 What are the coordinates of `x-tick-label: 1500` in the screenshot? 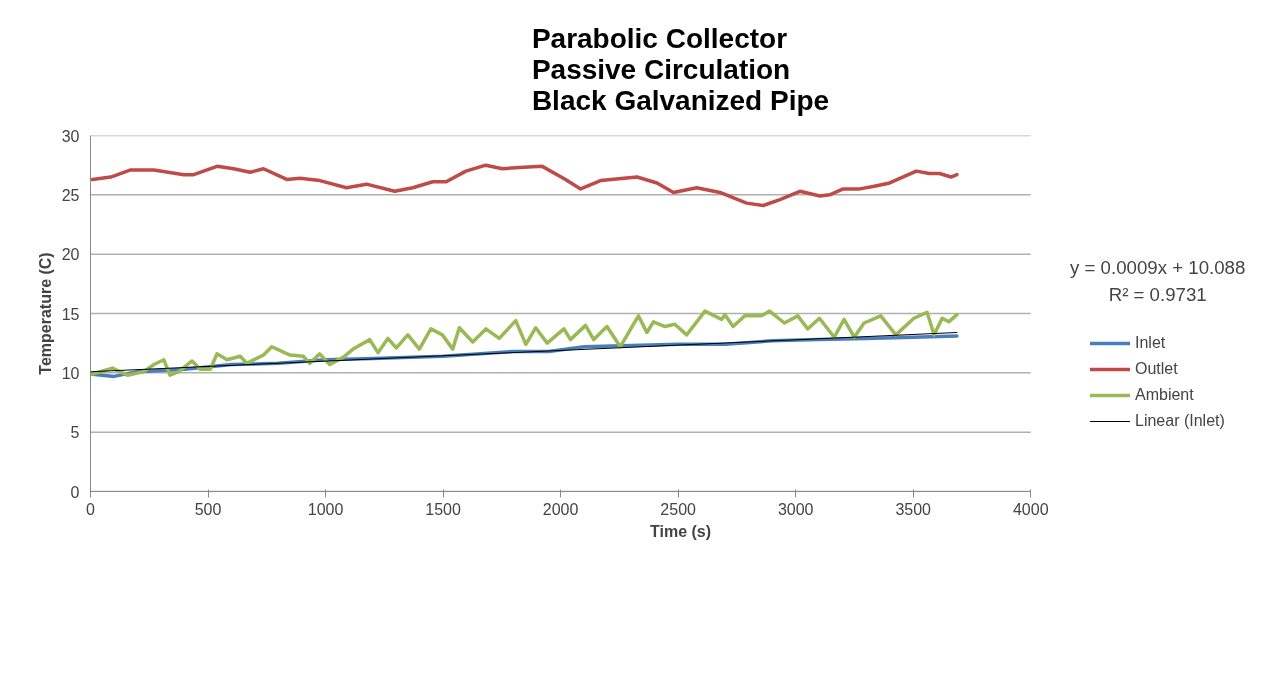 It's located at (443, 509).